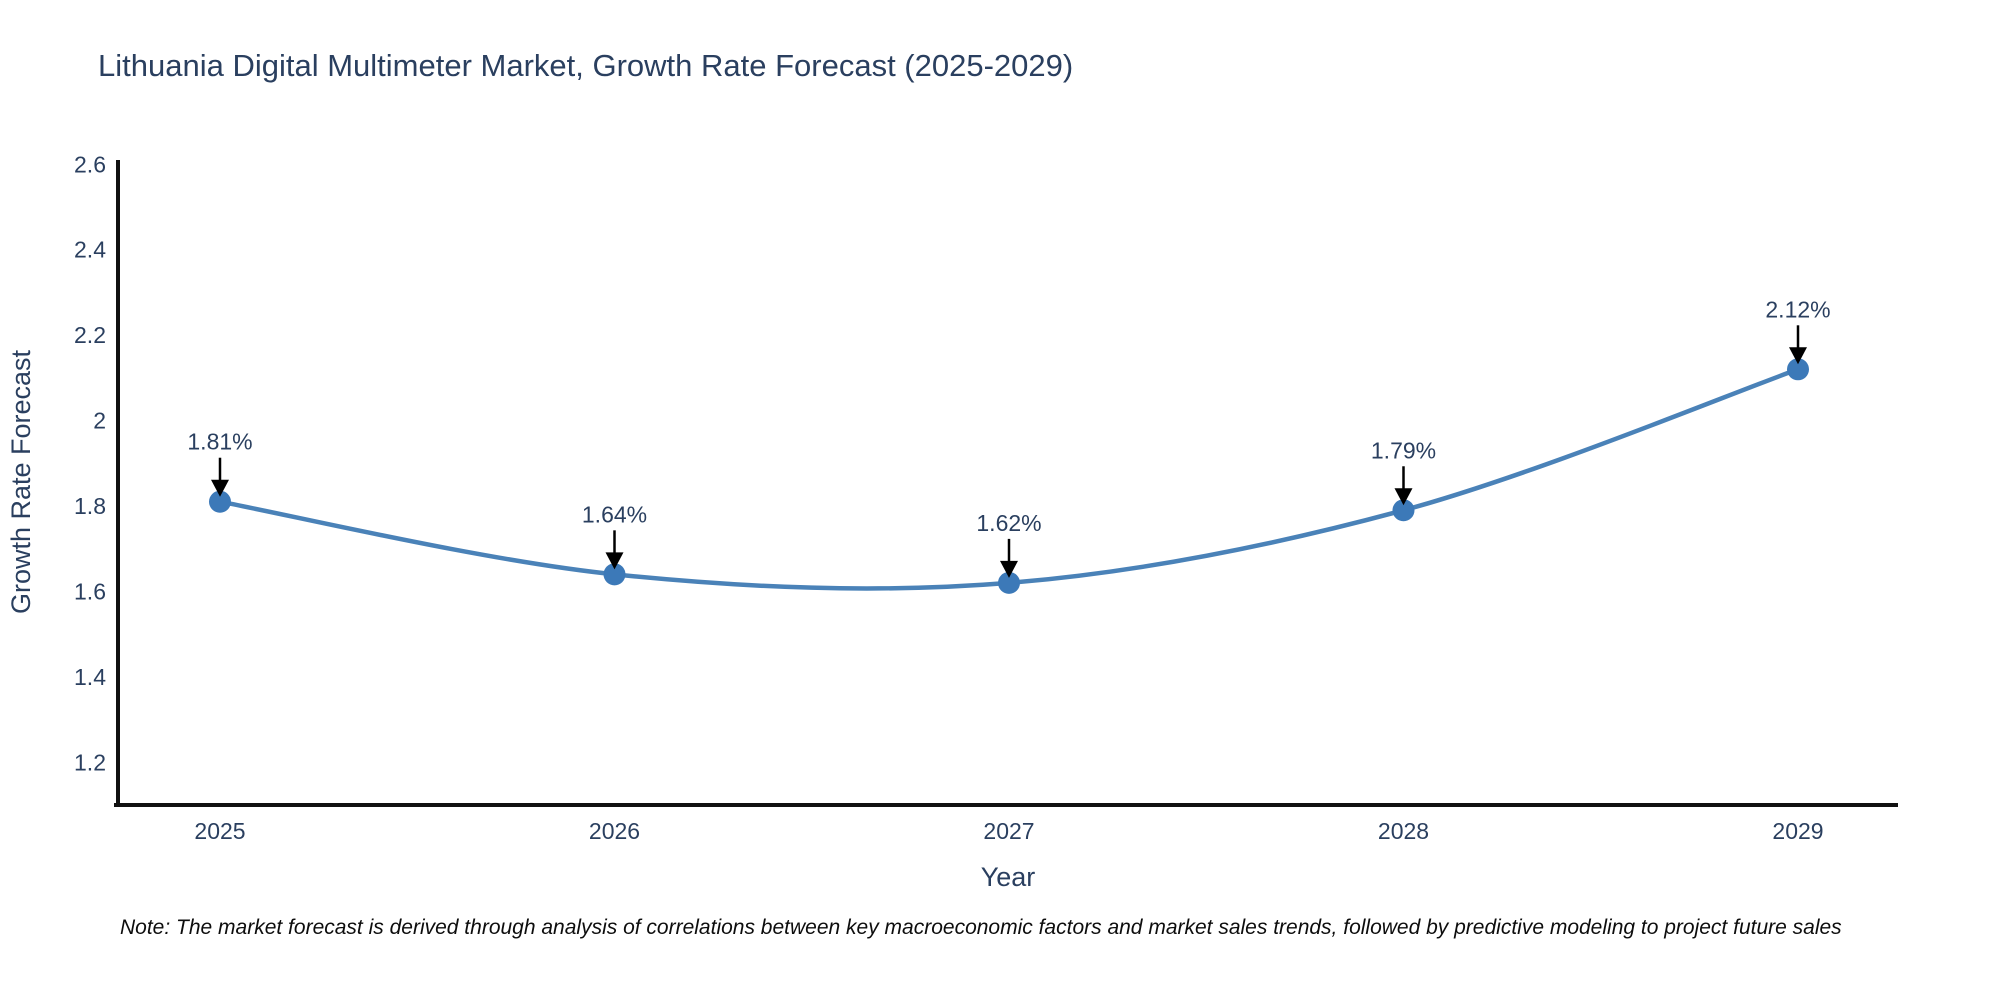 The width and height of the screenshot is (2000, 1000). Describe the element at coordinates (90, 164) in the screenshot. I see `y-tick-label: 2.6` at that location.